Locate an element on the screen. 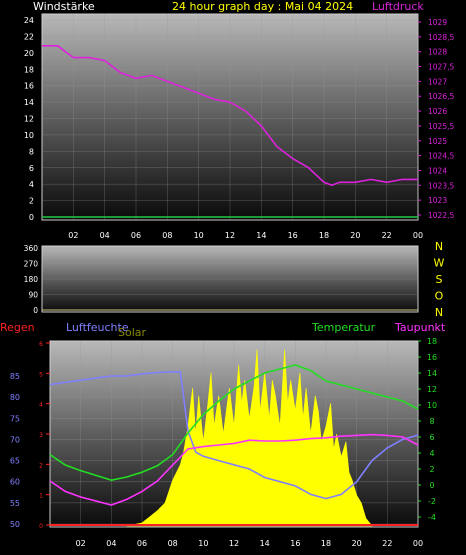 The image size is (466, 555). tick-label-pressure: 1025,5 is located at coordinates (441, 126).